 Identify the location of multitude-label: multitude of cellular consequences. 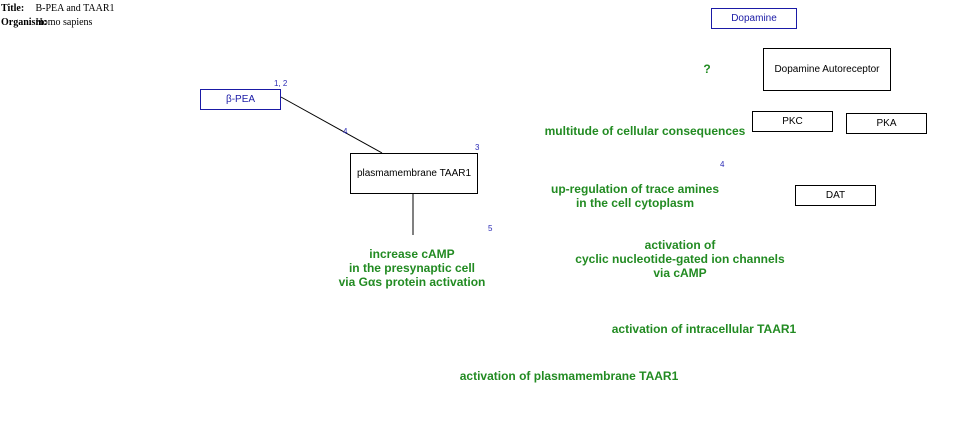
(645, 131).